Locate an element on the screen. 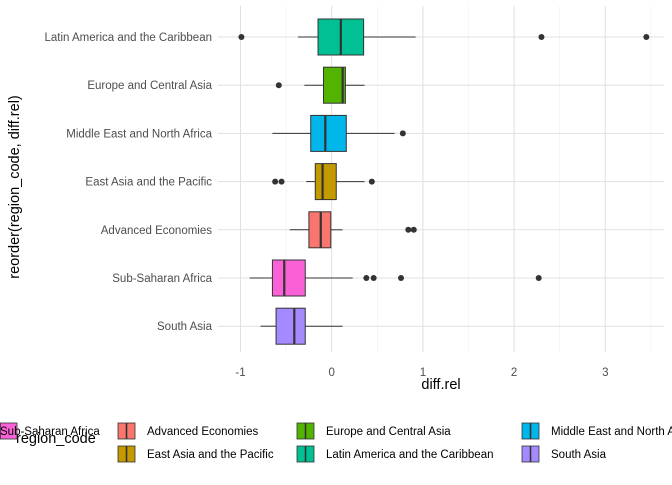 This screenshot has height=485, width=672. y-tick-label-latin-america-and-the-caribbean: Latin America and the Caribbean is located at coordinates (129, 38).